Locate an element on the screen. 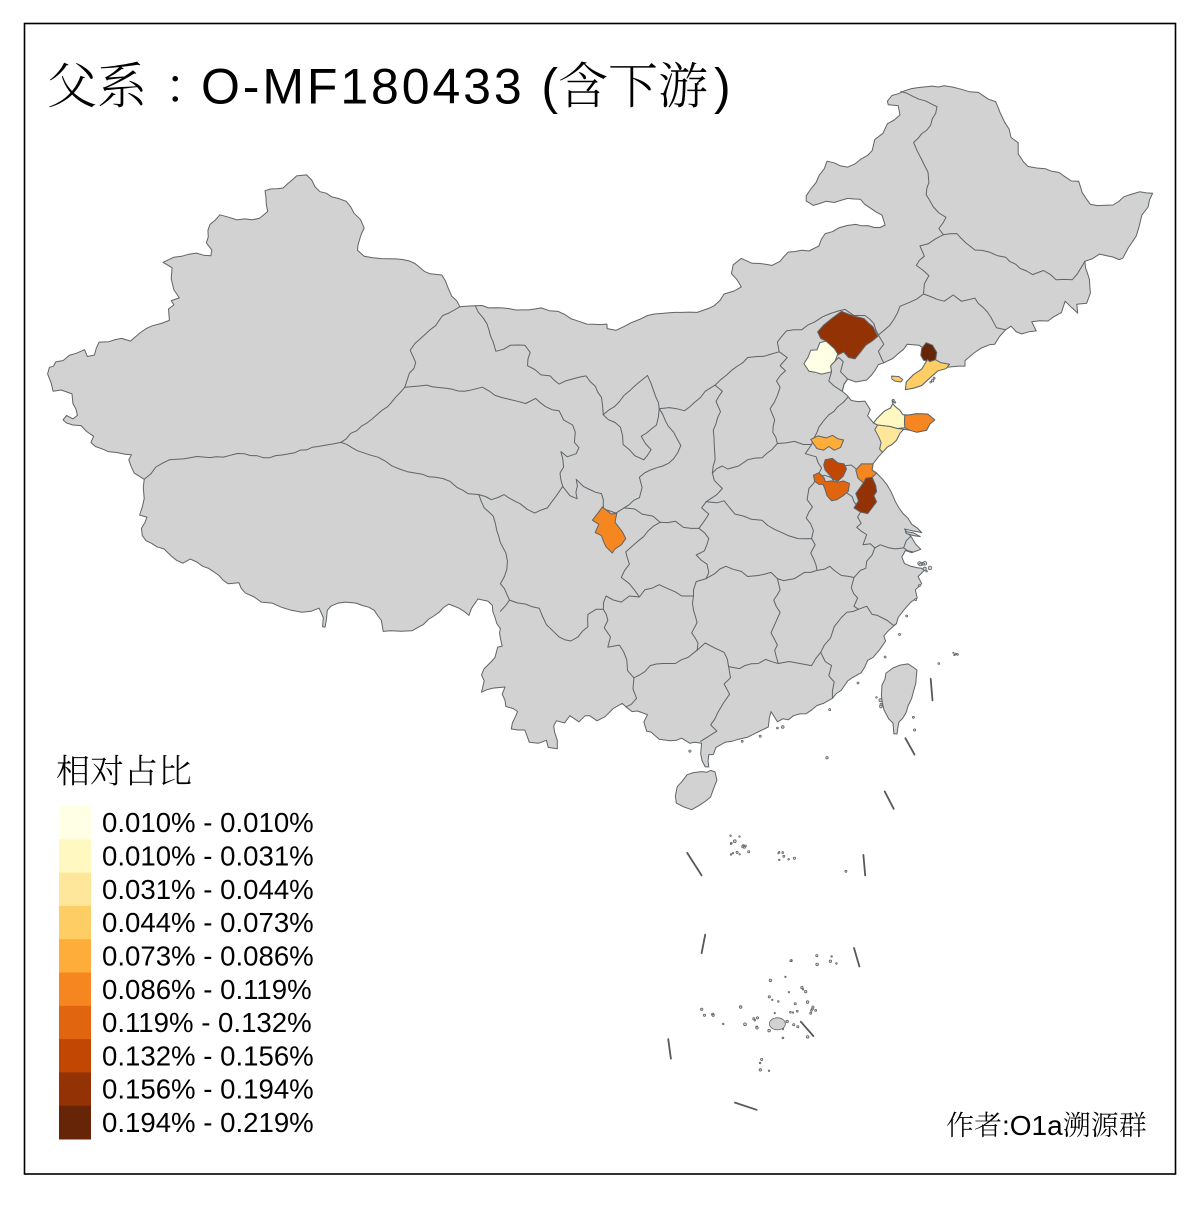 This screenshot has height=1205, width=1200. svg-text: 0.010% - 0.010% is located at coordinates (208, 822).